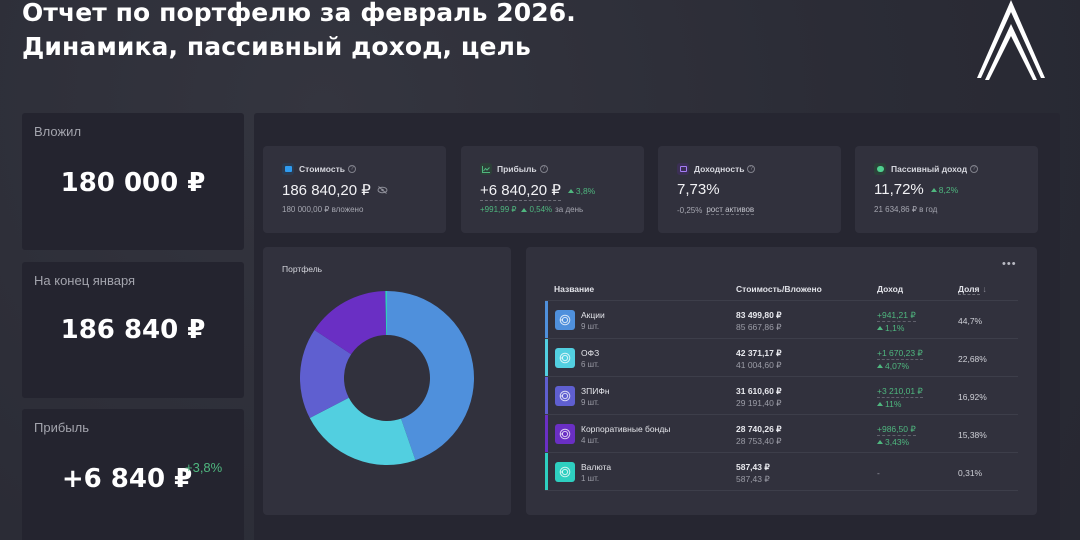 The width and height of the screenshot is (1080, 540). I want to click on asset-value: 42 371,17 ₽, so click(759, 353).